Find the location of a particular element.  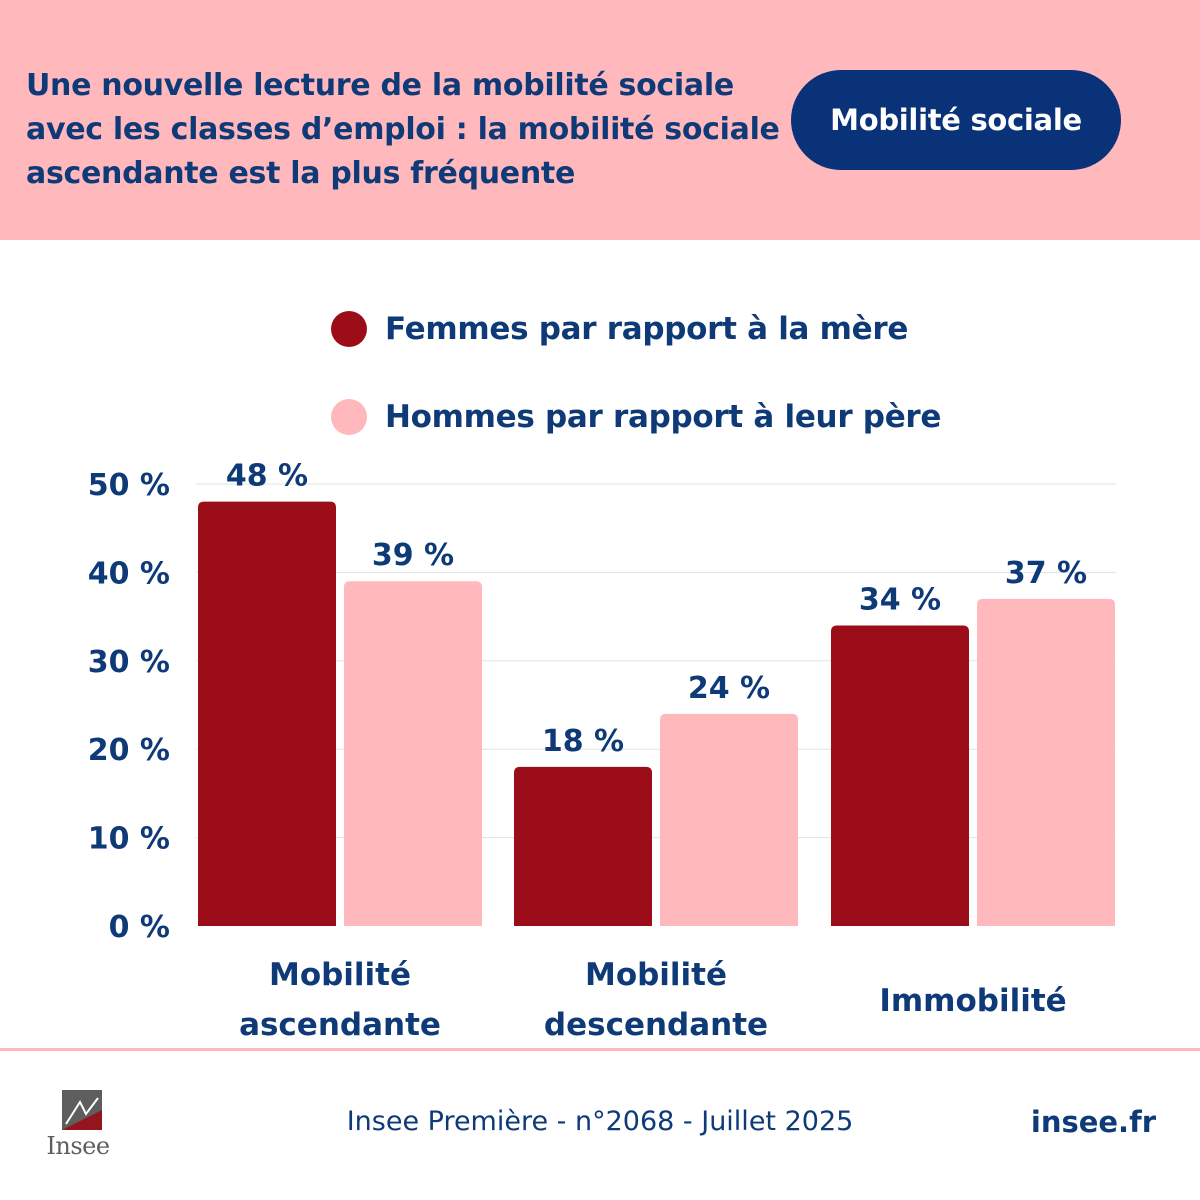

website-link: insee.fr is located at coordinates (1093, 1122).